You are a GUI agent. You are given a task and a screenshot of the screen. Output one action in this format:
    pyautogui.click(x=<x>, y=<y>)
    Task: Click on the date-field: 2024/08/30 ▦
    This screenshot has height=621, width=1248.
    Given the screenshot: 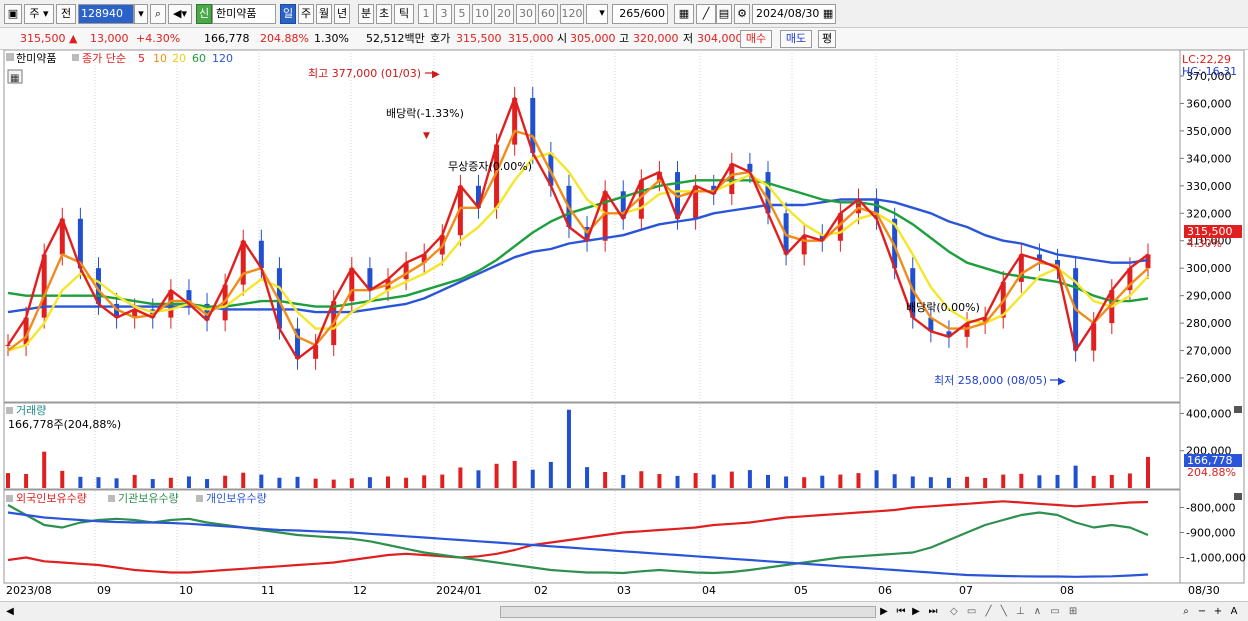 What is the action you would take?
    pyautogui.click(x=794, y=14)
    